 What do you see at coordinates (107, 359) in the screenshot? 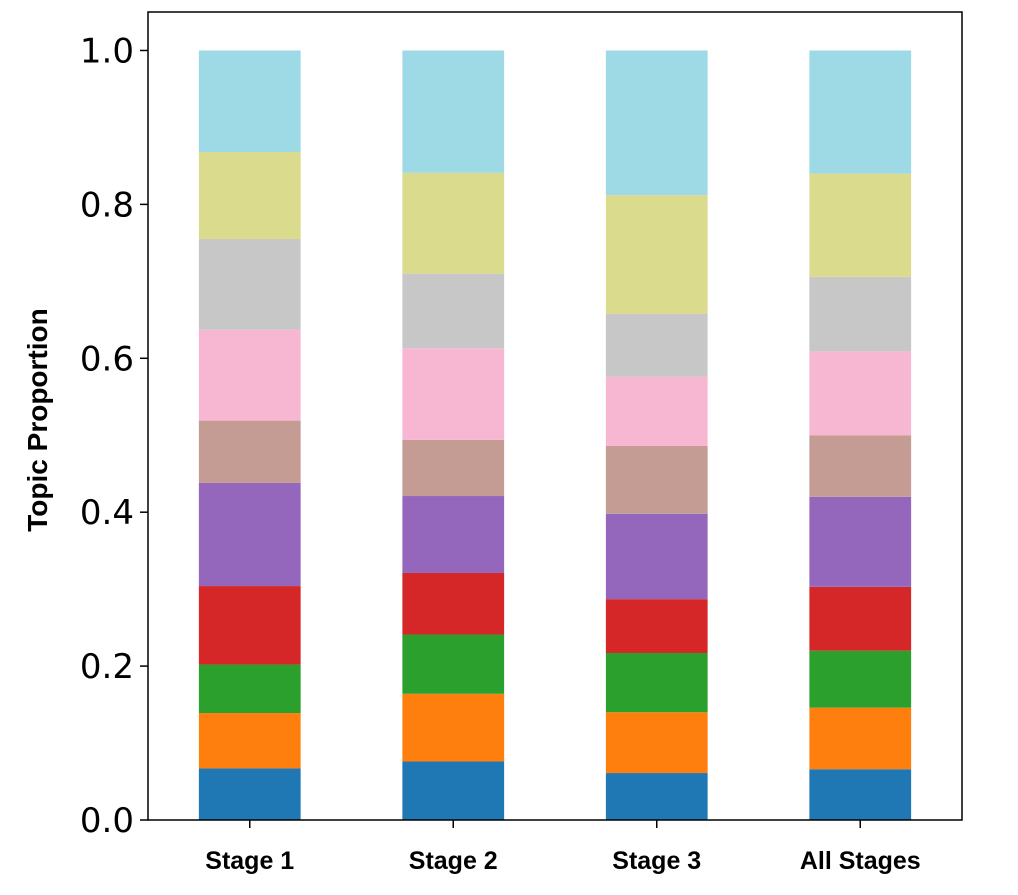
I see `y-tick-label: 0.6` at bounding box center [107, 359].